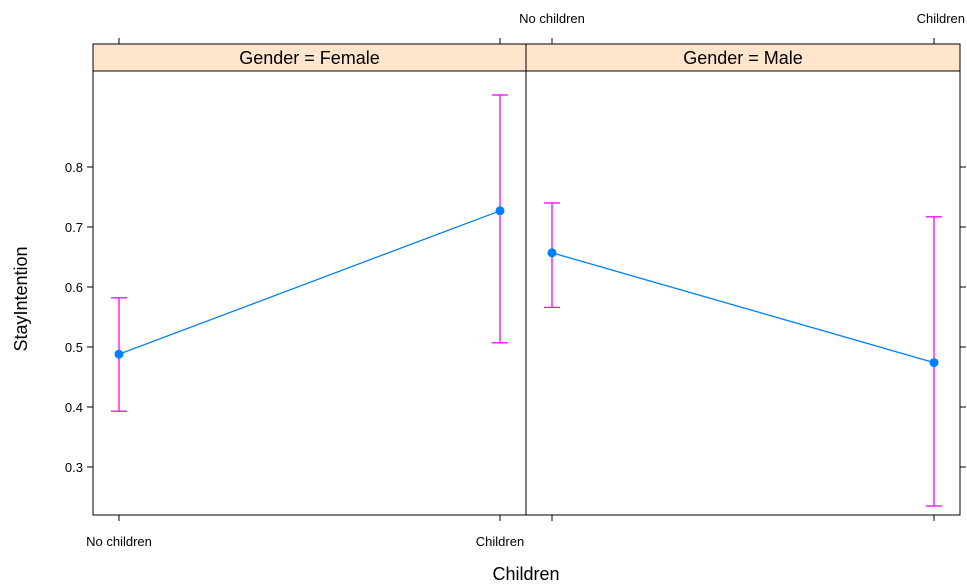 Image resolution: width=967 pixels, height=587 pixels. Describe the element at coordinates (21, 298) in the screenshot. I see `y-axis-title: StayIntention` at that location.